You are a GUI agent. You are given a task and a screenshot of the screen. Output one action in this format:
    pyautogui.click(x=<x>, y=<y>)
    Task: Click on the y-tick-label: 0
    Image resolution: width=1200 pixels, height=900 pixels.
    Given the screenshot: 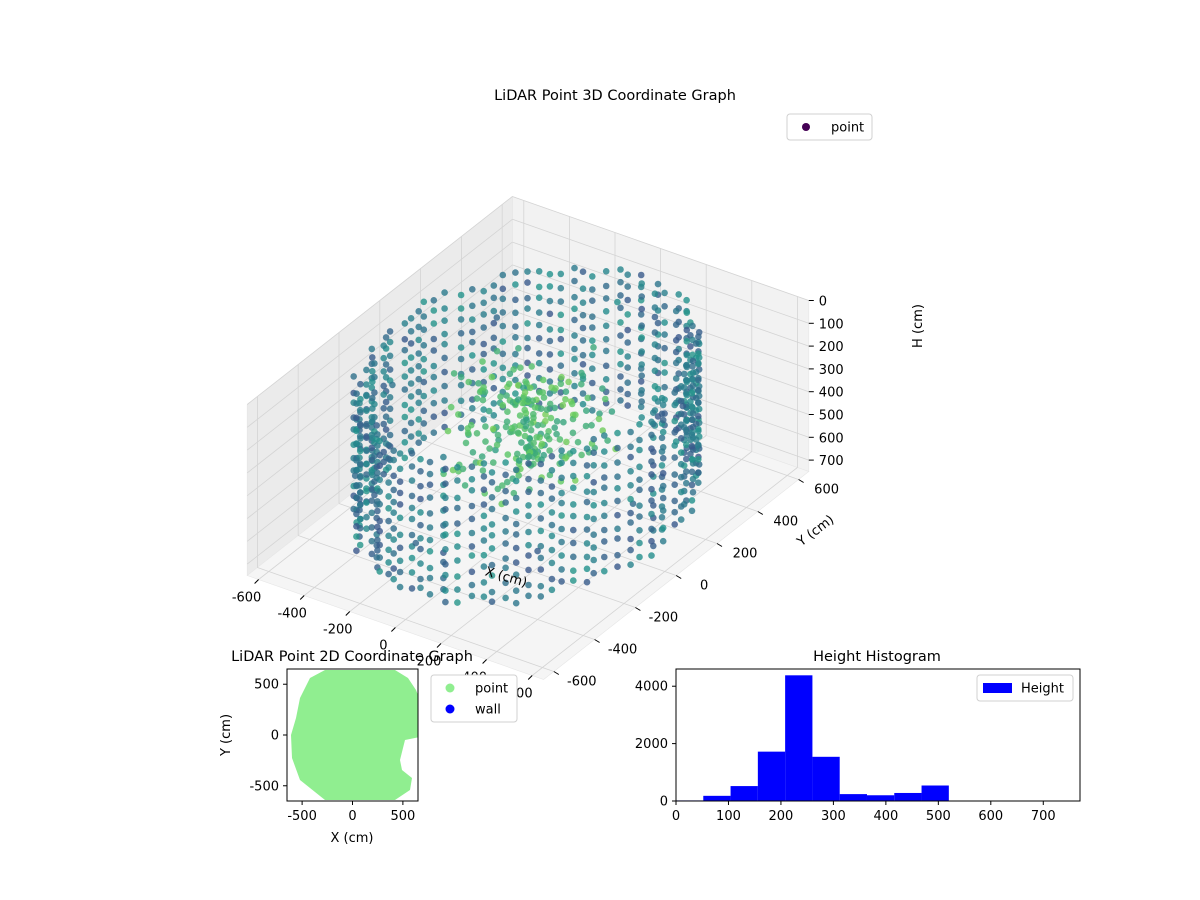 What is the action you would take?
    pyautogui.click(x=704, y=586)
    